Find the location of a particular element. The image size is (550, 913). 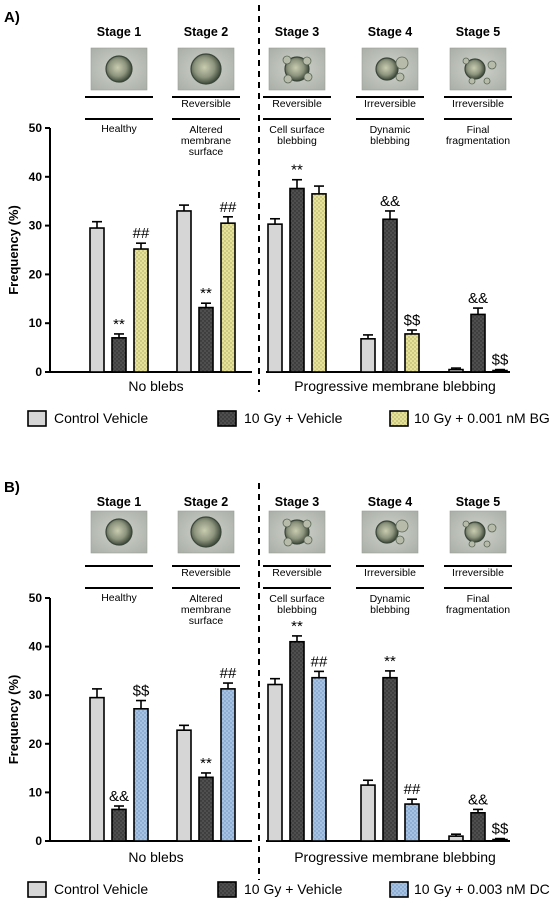

stage-description: blebbing is located at coordinates (390, 610).